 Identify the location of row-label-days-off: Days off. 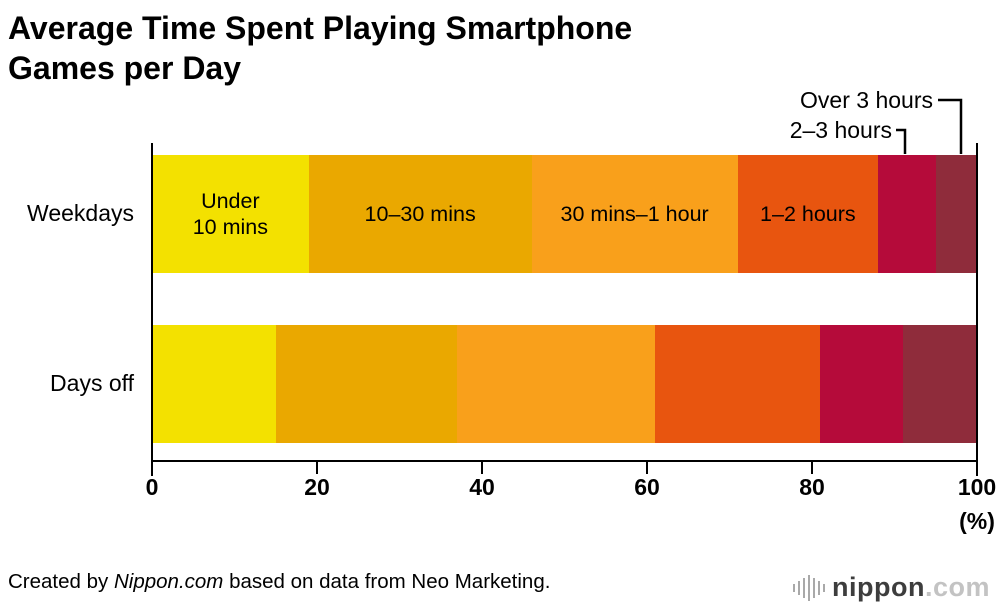
(92, 383).